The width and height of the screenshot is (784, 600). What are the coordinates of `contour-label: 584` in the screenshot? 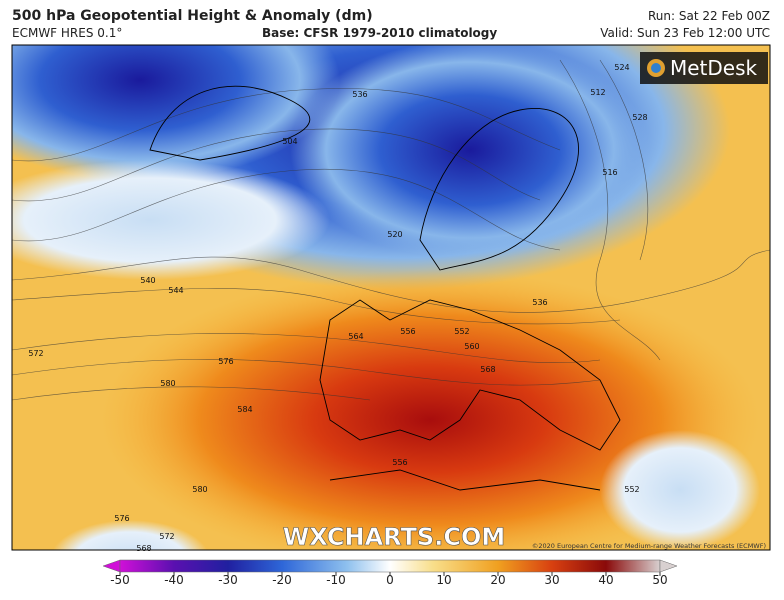 It's located at (244, 409).